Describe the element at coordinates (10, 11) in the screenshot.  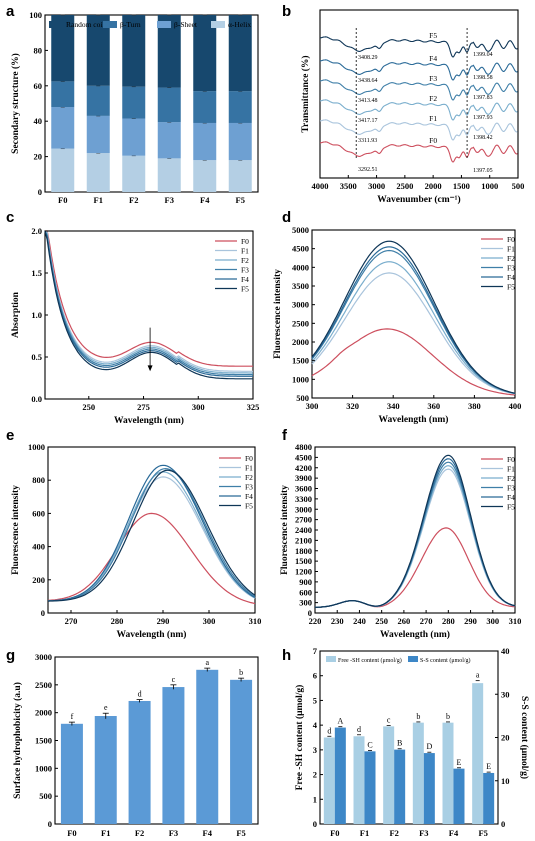
I see `panel-label-a: a` at that location.